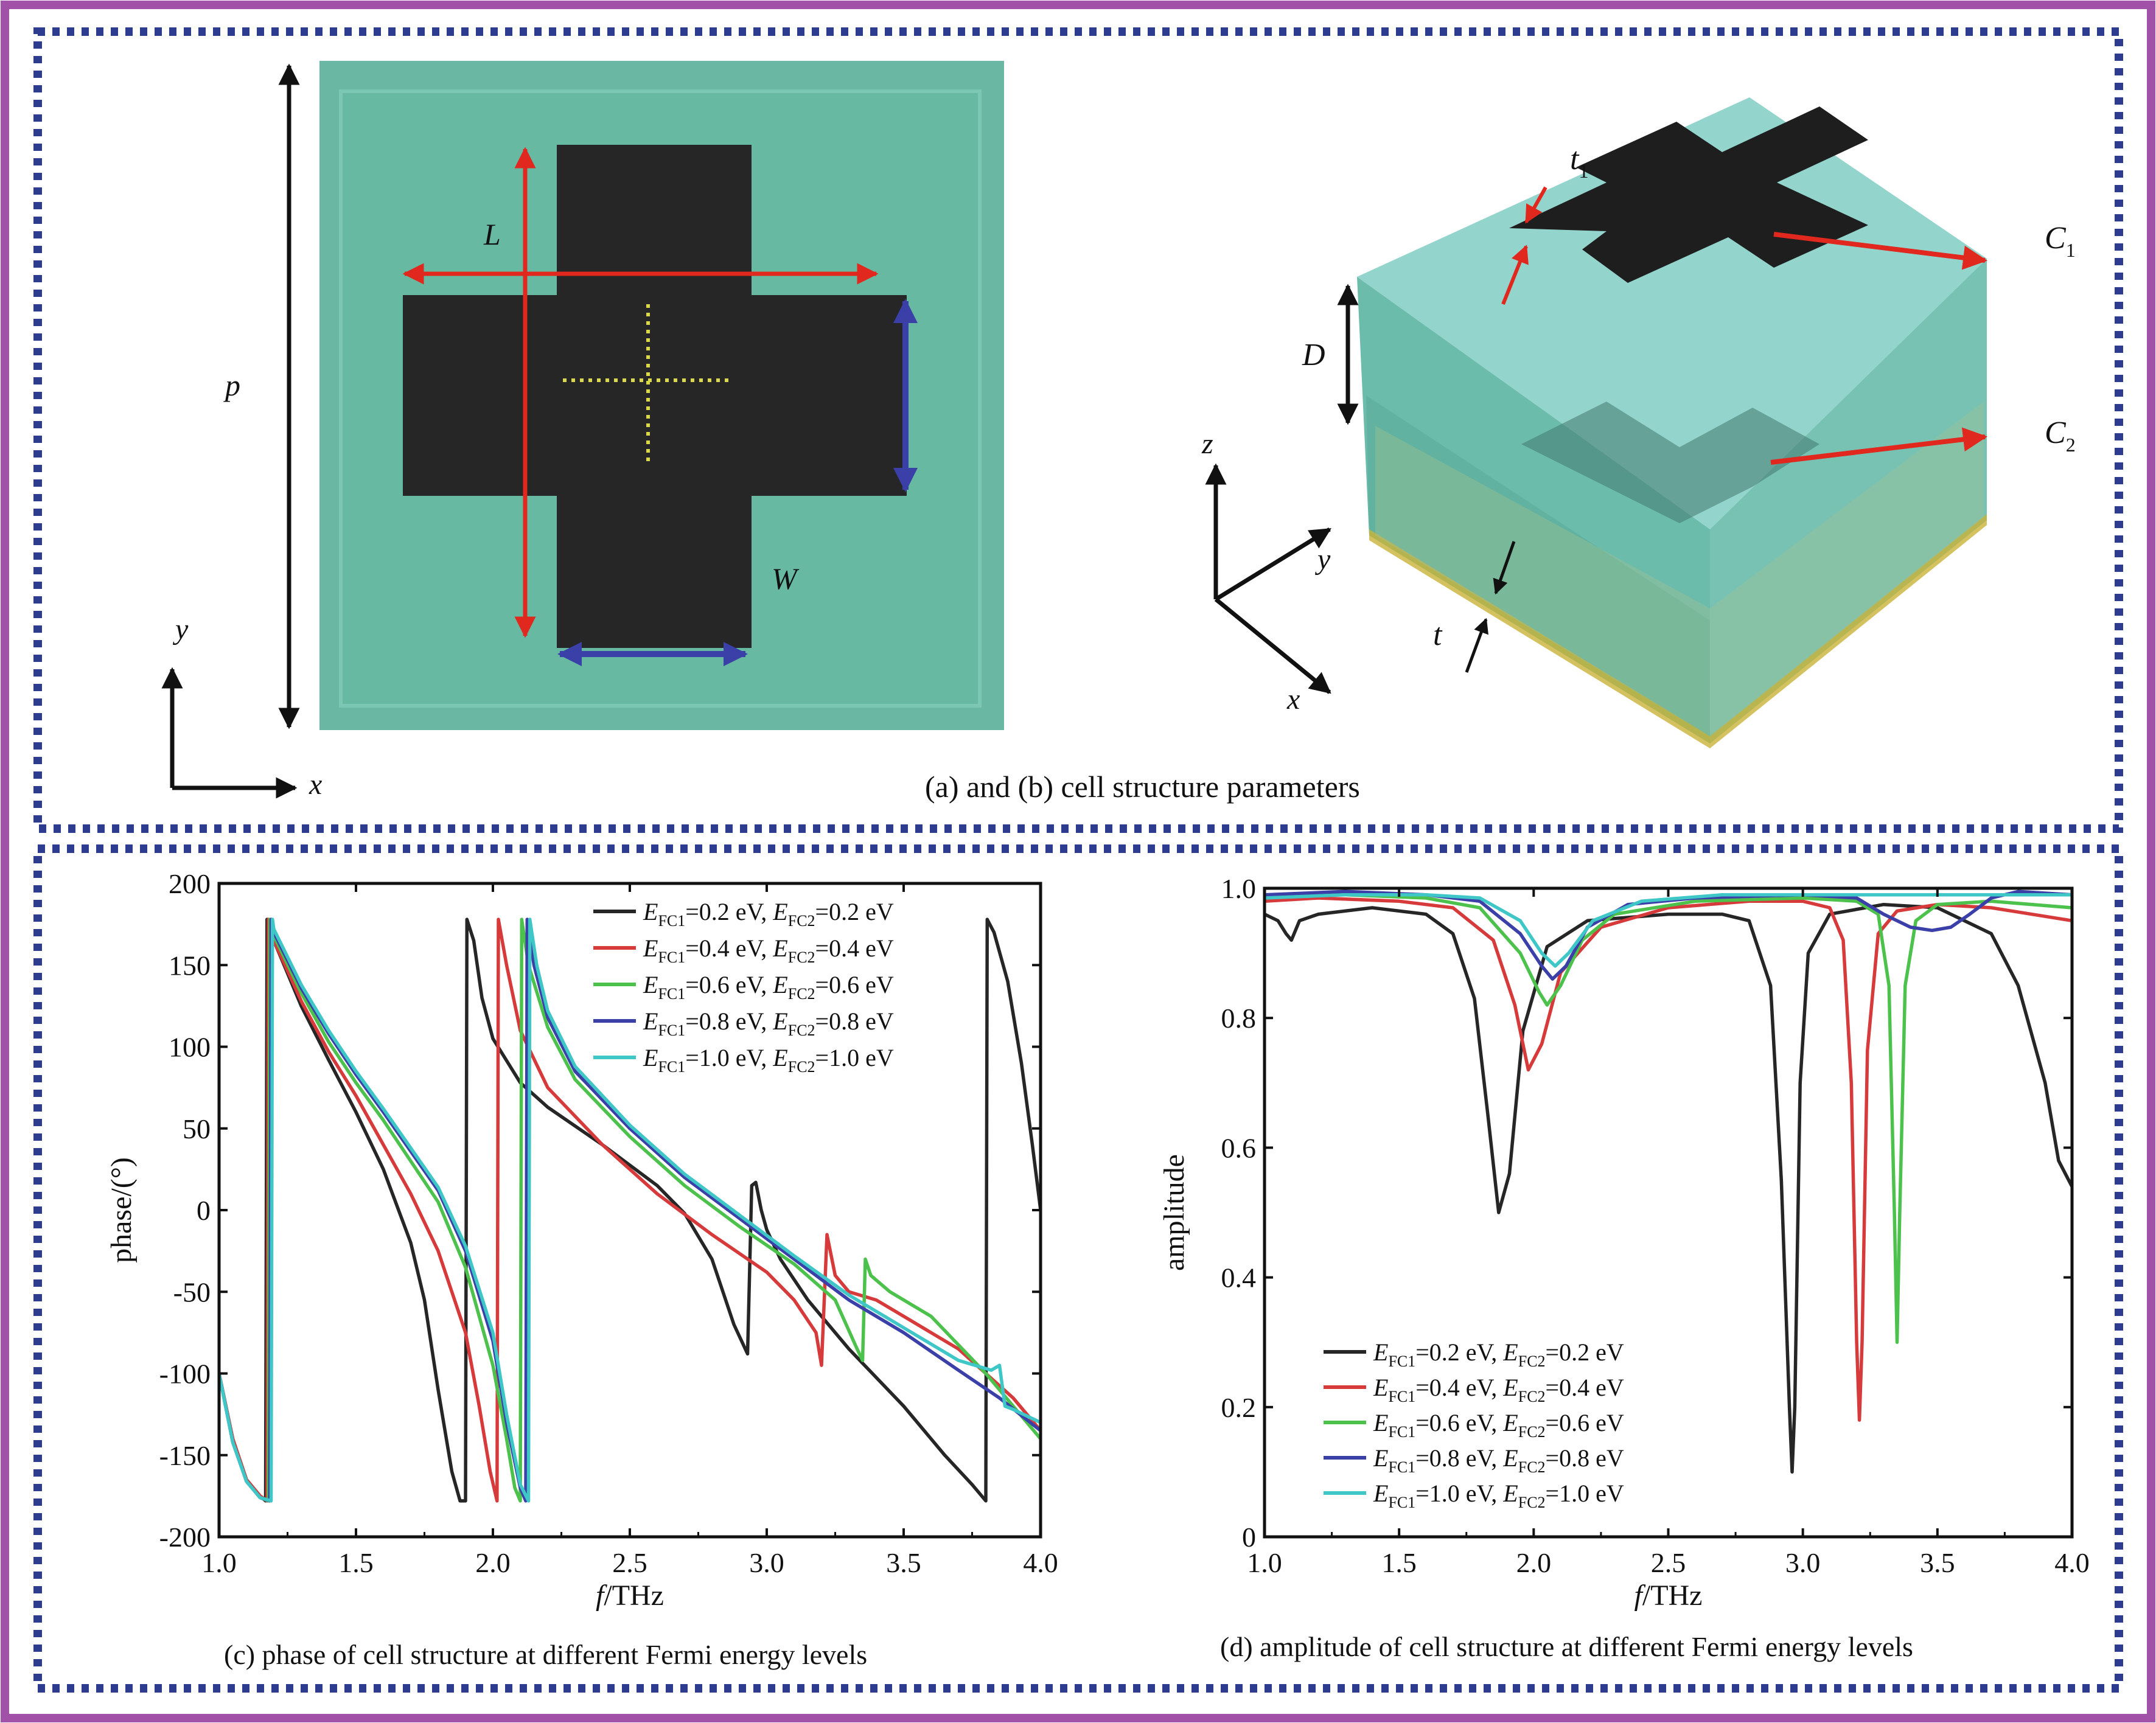  I want to click on label-p: p, so click(232, 385).